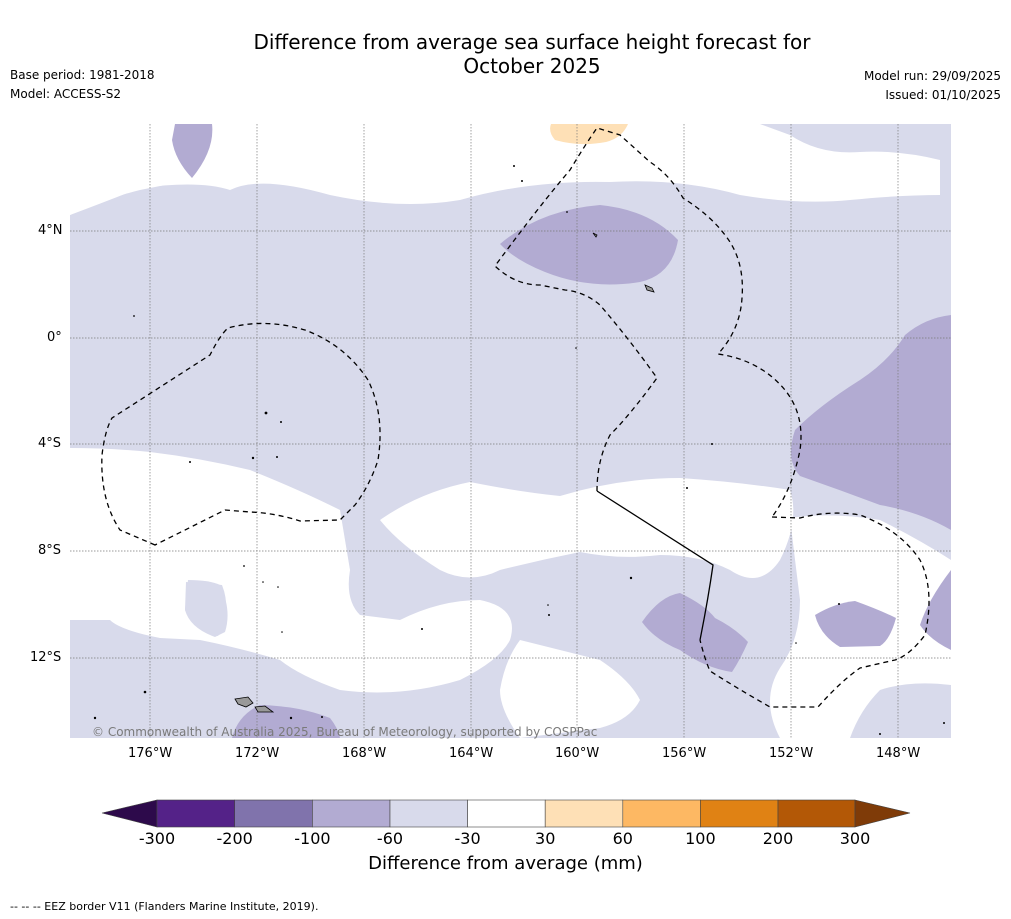 The height and width of the screenshot is (919, 1011). Describe the element at coordinates (505, 169) in the screenshot. I see `white-region-top-left` at that location.